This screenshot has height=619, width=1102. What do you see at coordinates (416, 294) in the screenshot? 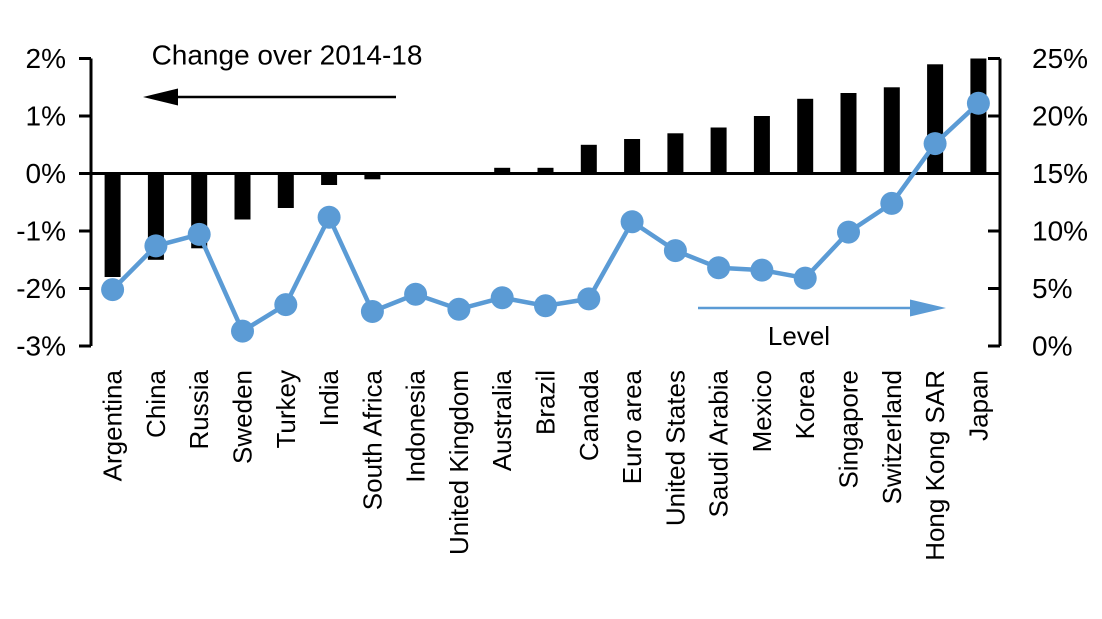
I see `marker-indonesia` at bounding box center [416, 294].